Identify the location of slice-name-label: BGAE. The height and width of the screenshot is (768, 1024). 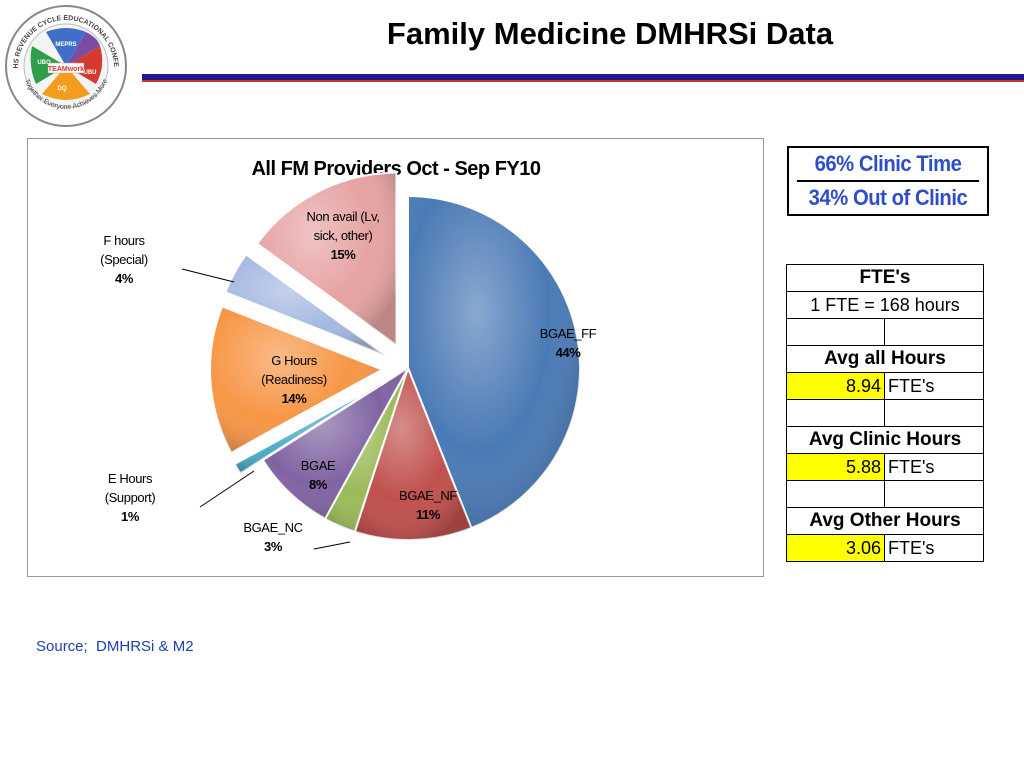
(318, 465).